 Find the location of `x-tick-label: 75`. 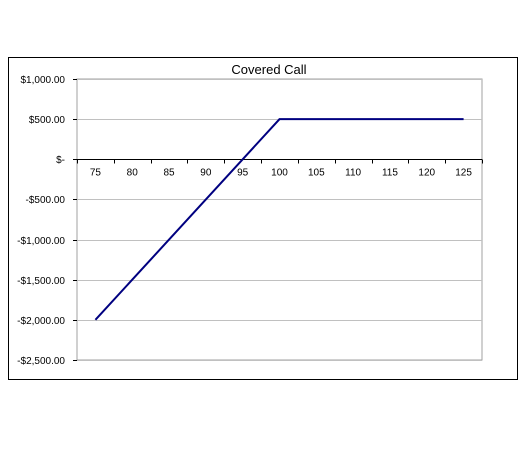

x-tick-label: 75 is located at coordinates (96, 173).